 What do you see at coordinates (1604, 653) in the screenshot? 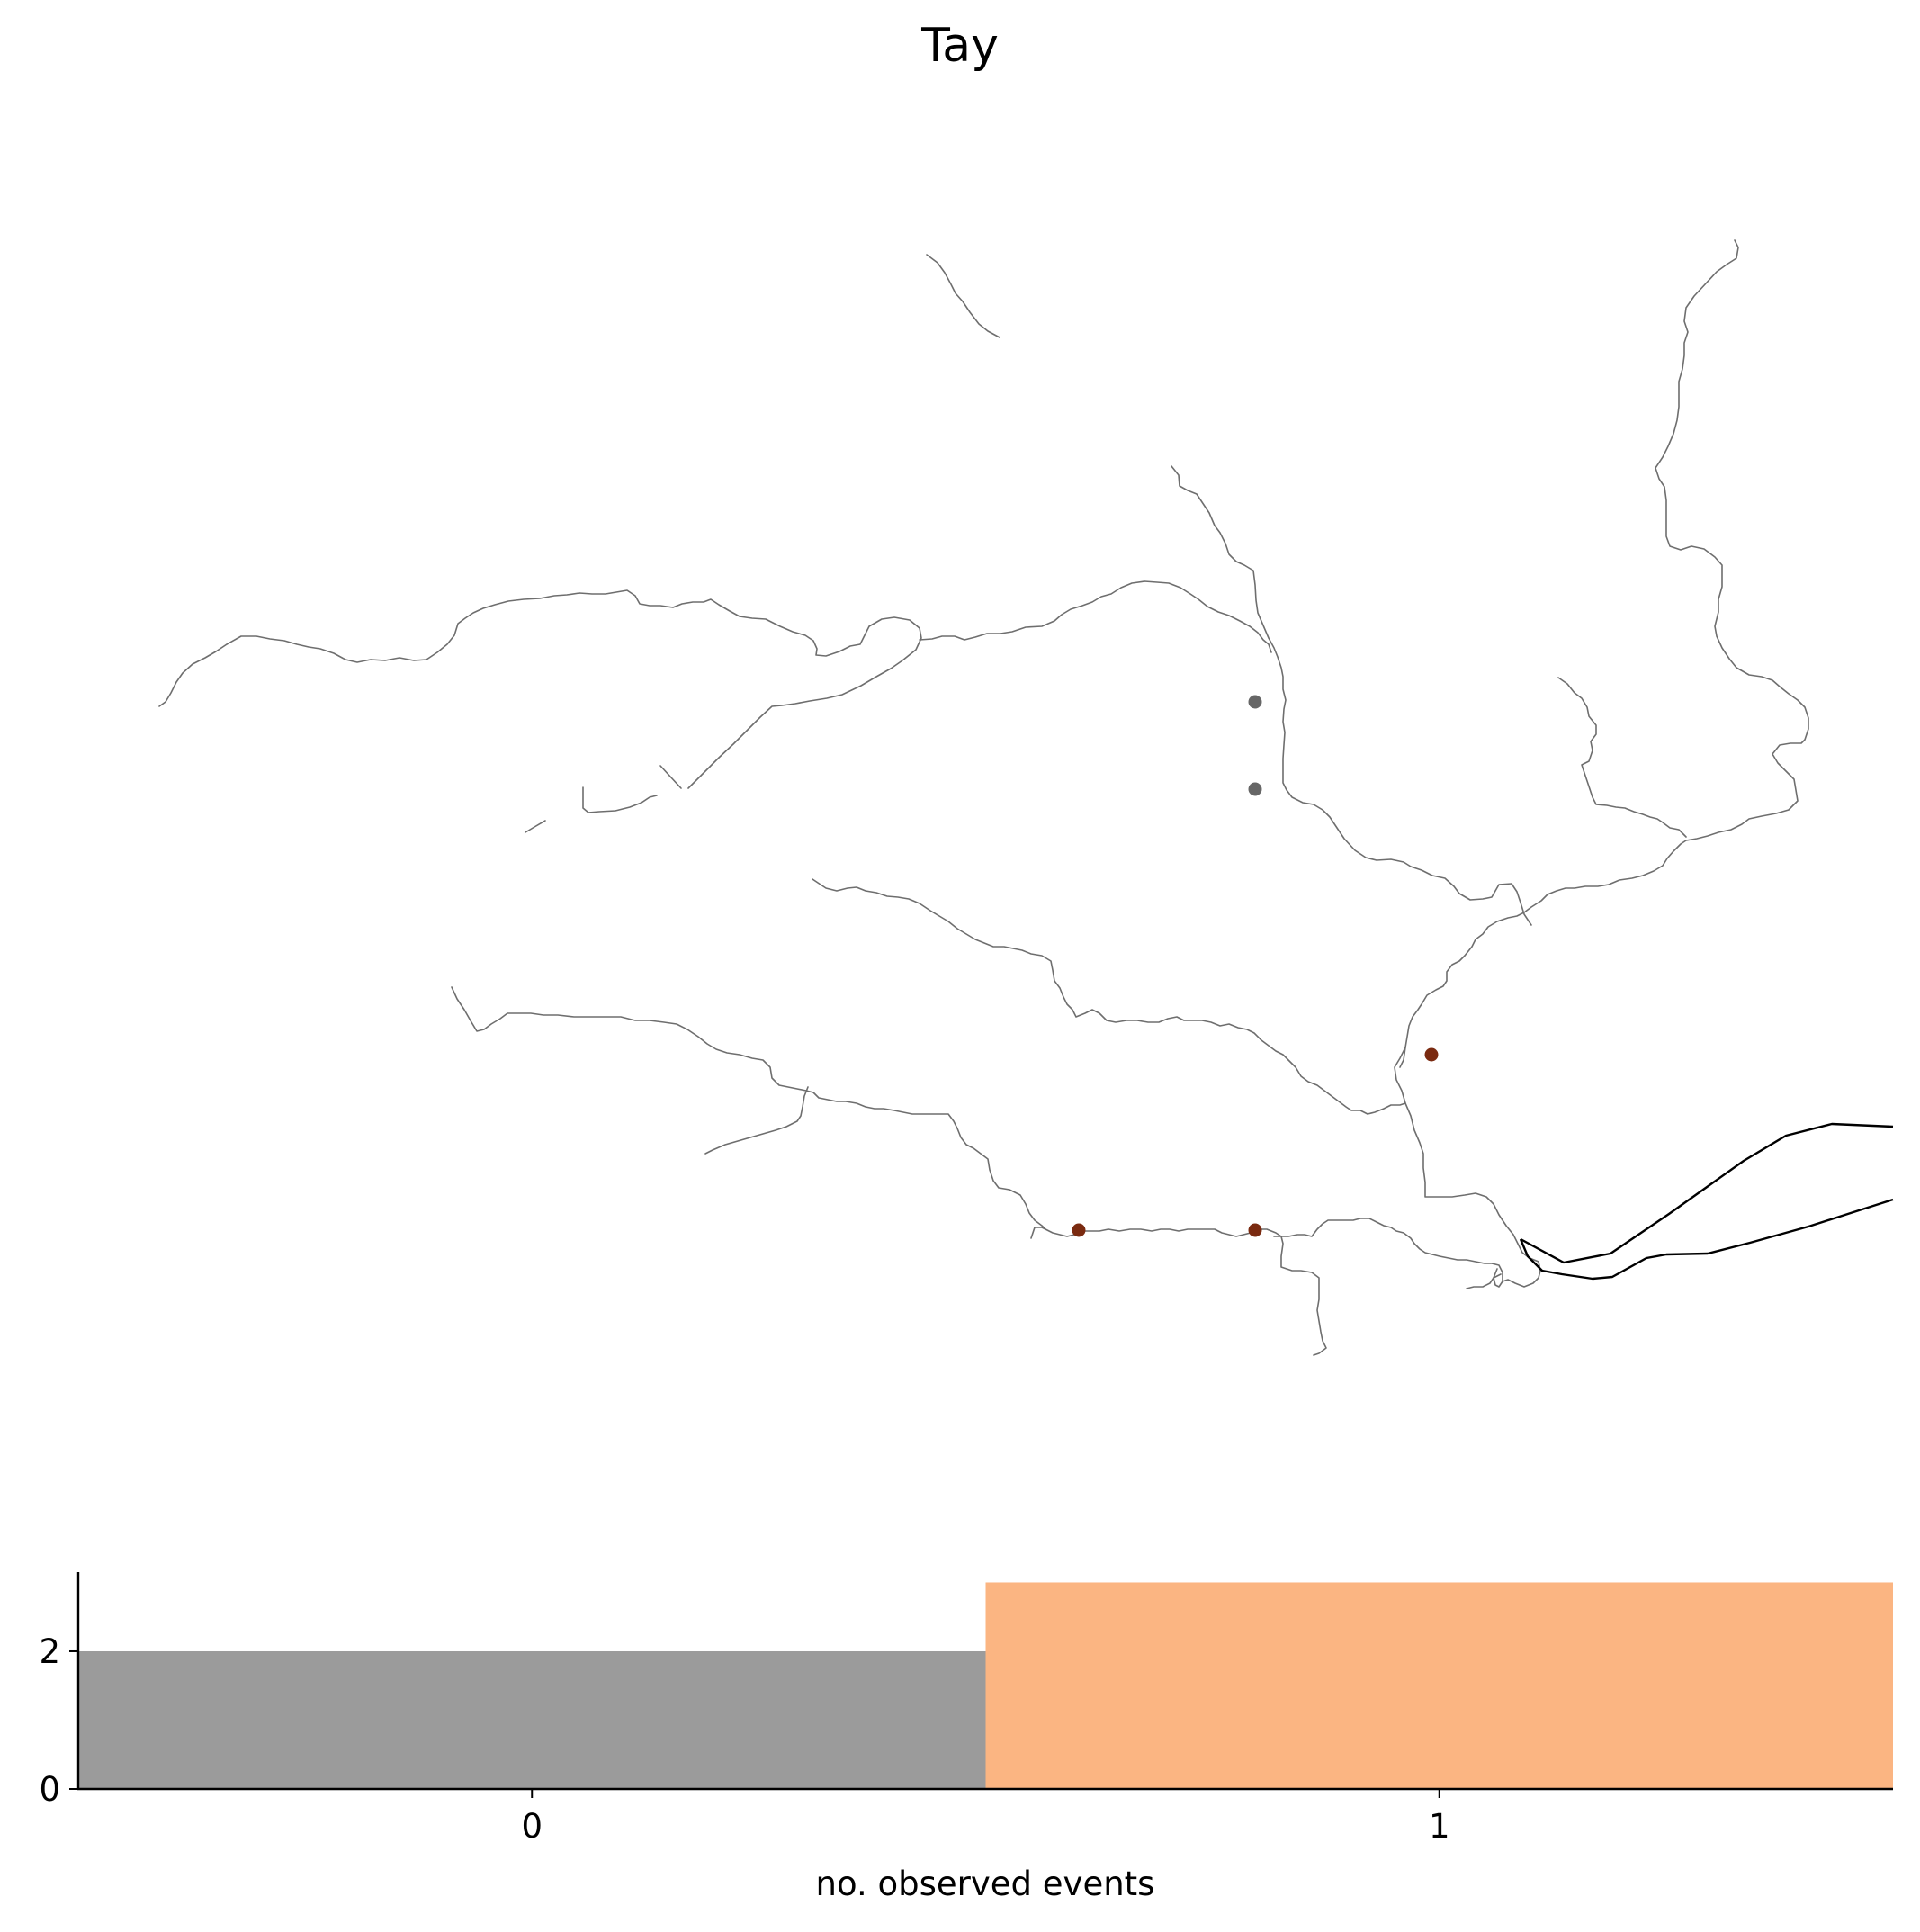
I see `river-east-tributary` at bounding box center [1604, 653].